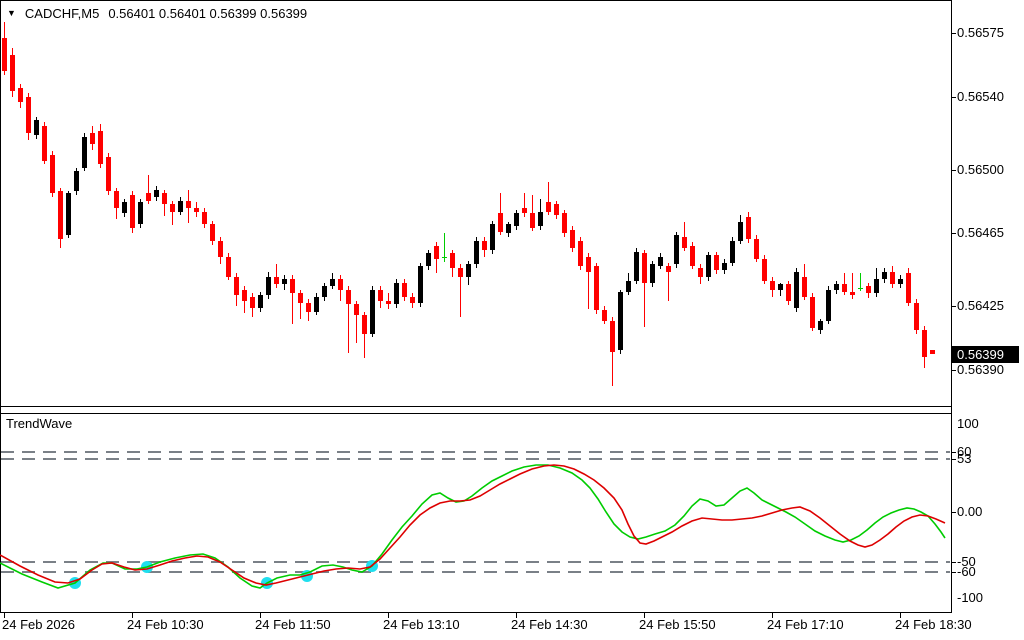 The height and width of the screenshot is (640, 1024). What do you see at coordinates (980, 305) in the screenshot?
I see `price-axis-label: 0.56425` at bounding box center [980, 305].